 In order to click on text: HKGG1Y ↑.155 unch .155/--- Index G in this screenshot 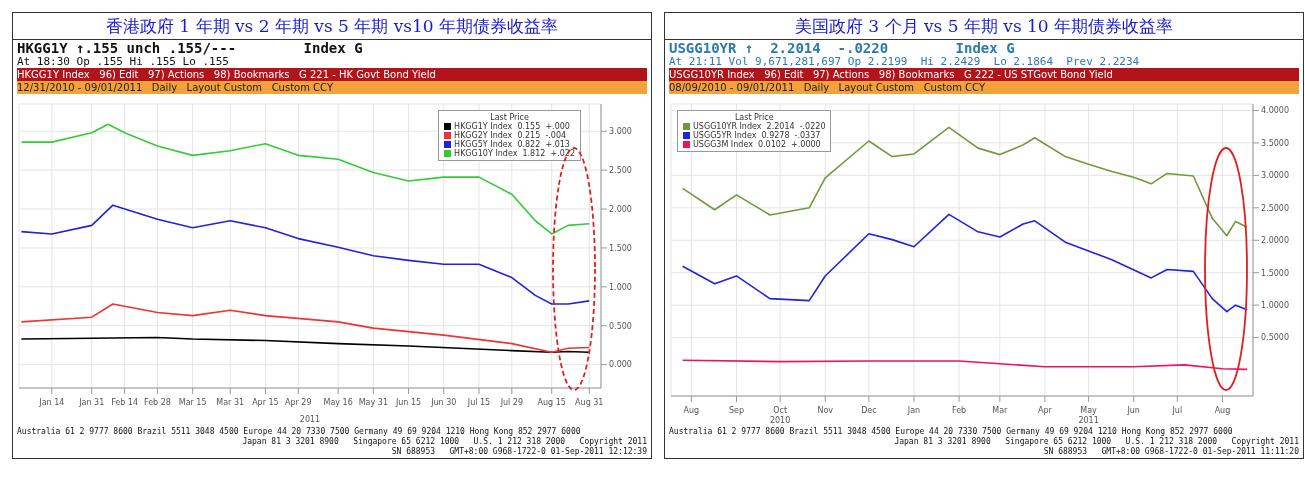, I will do `click(190, 48)`.